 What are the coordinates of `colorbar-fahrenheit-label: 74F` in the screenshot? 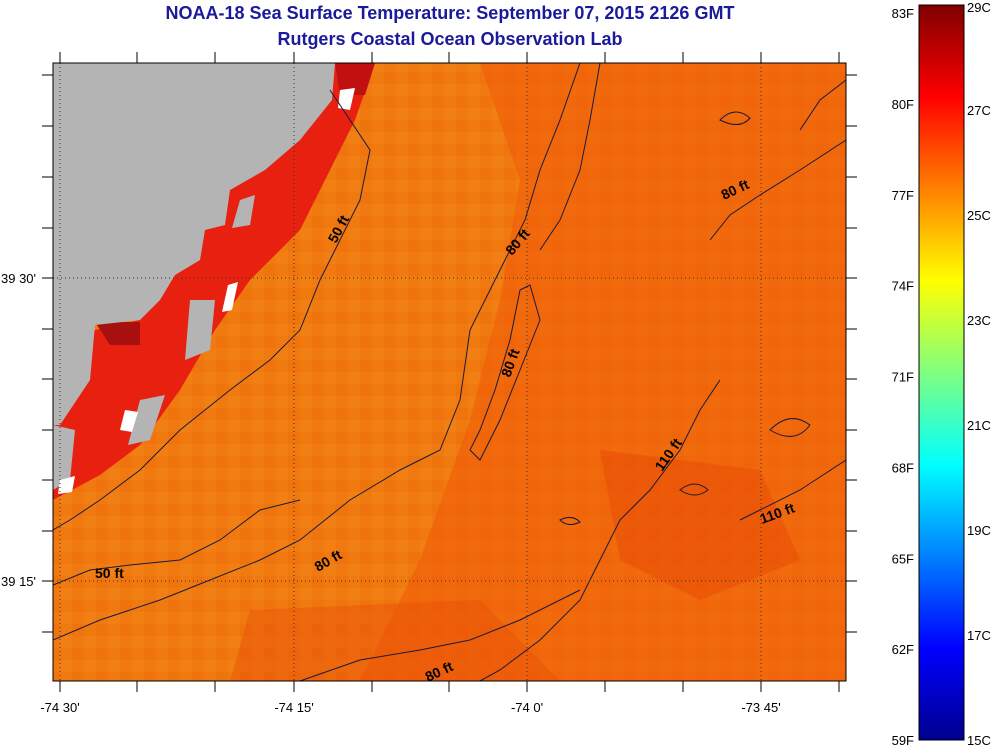 It's located at (903, 286).